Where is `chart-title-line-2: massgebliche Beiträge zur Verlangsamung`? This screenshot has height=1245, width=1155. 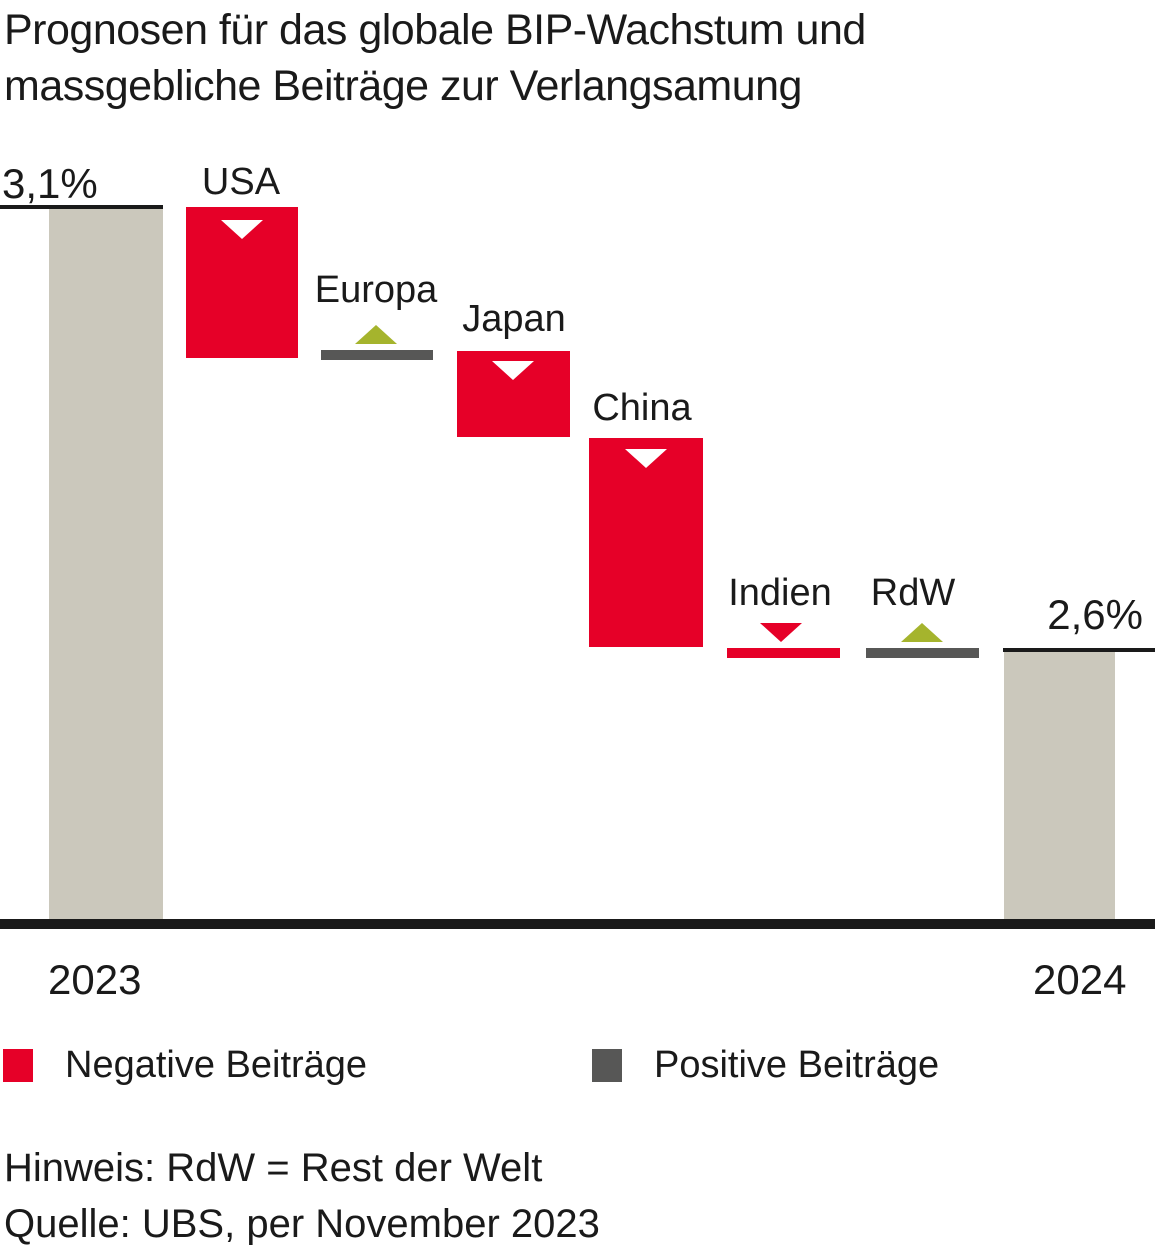 chart-title-line-2: massgebliche Beiträge zur Verlangsamung is located at coordinates (403, 86).